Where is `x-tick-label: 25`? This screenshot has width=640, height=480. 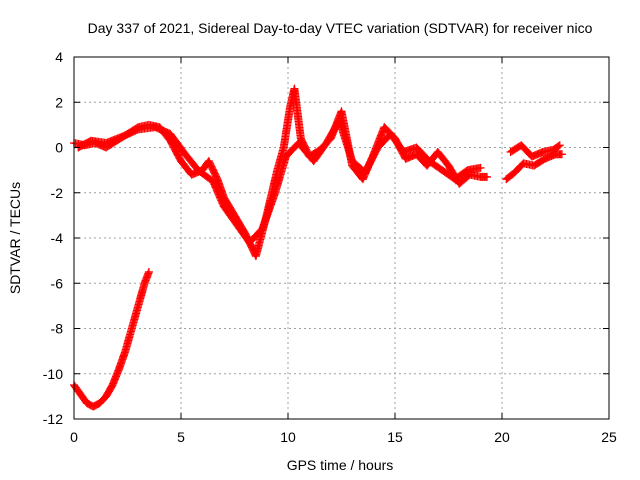
x-tick-label: 25 is located at coordinates (609, 437).